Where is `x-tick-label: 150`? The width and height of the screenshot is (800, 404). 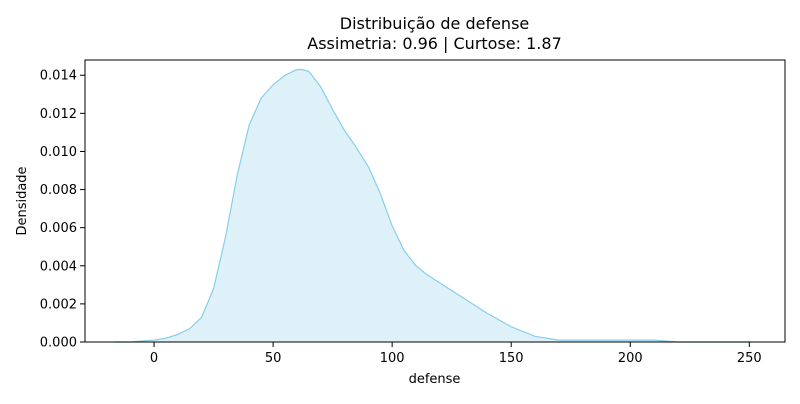
x-tick-label: 150 is located at coordinates (511, 358).